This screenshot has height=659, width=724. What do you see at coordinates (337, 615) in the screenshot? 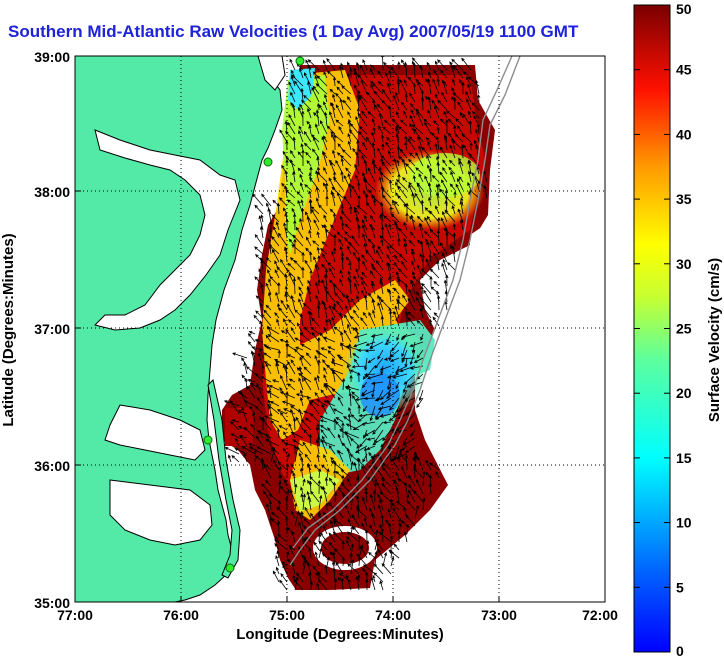
I see `x-tick-labels: 77:00 76:00 75:00 74:00 73:00 72:00` at bounding box center [337, 615].